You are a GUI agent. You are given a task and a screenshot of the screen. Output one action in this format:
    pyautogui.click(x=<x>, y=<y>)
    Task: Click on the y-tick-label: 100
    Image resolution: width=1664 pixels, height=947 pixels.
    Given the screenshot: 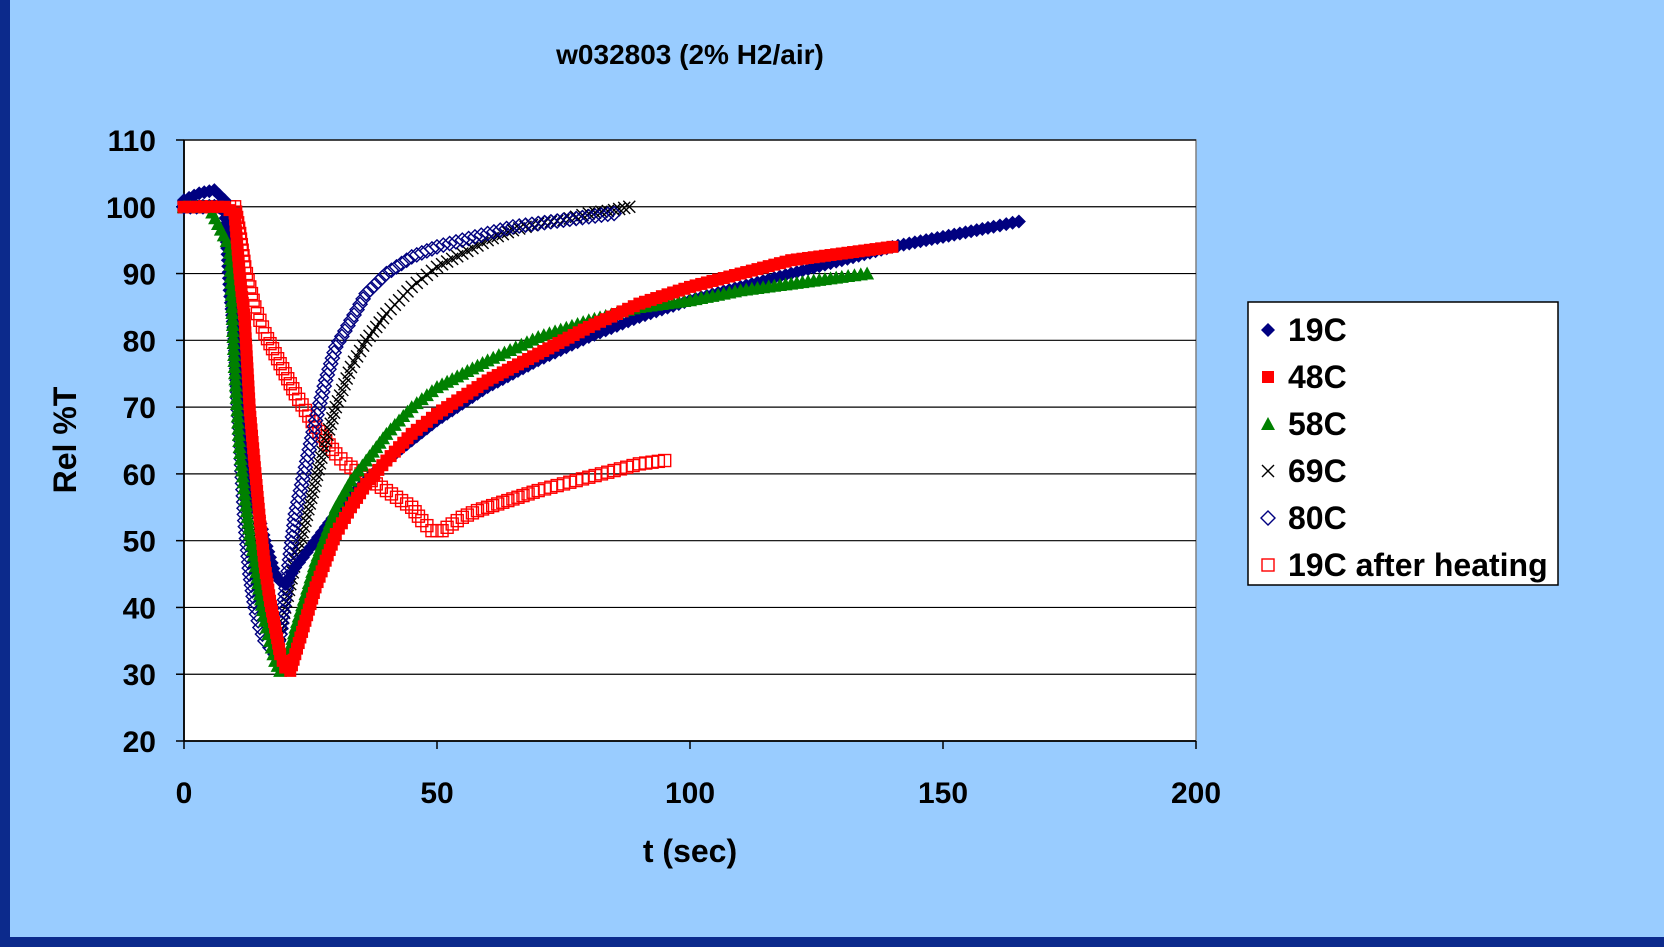 What is the action you would take?
    pyautogui.click(x=131, y=208)
    